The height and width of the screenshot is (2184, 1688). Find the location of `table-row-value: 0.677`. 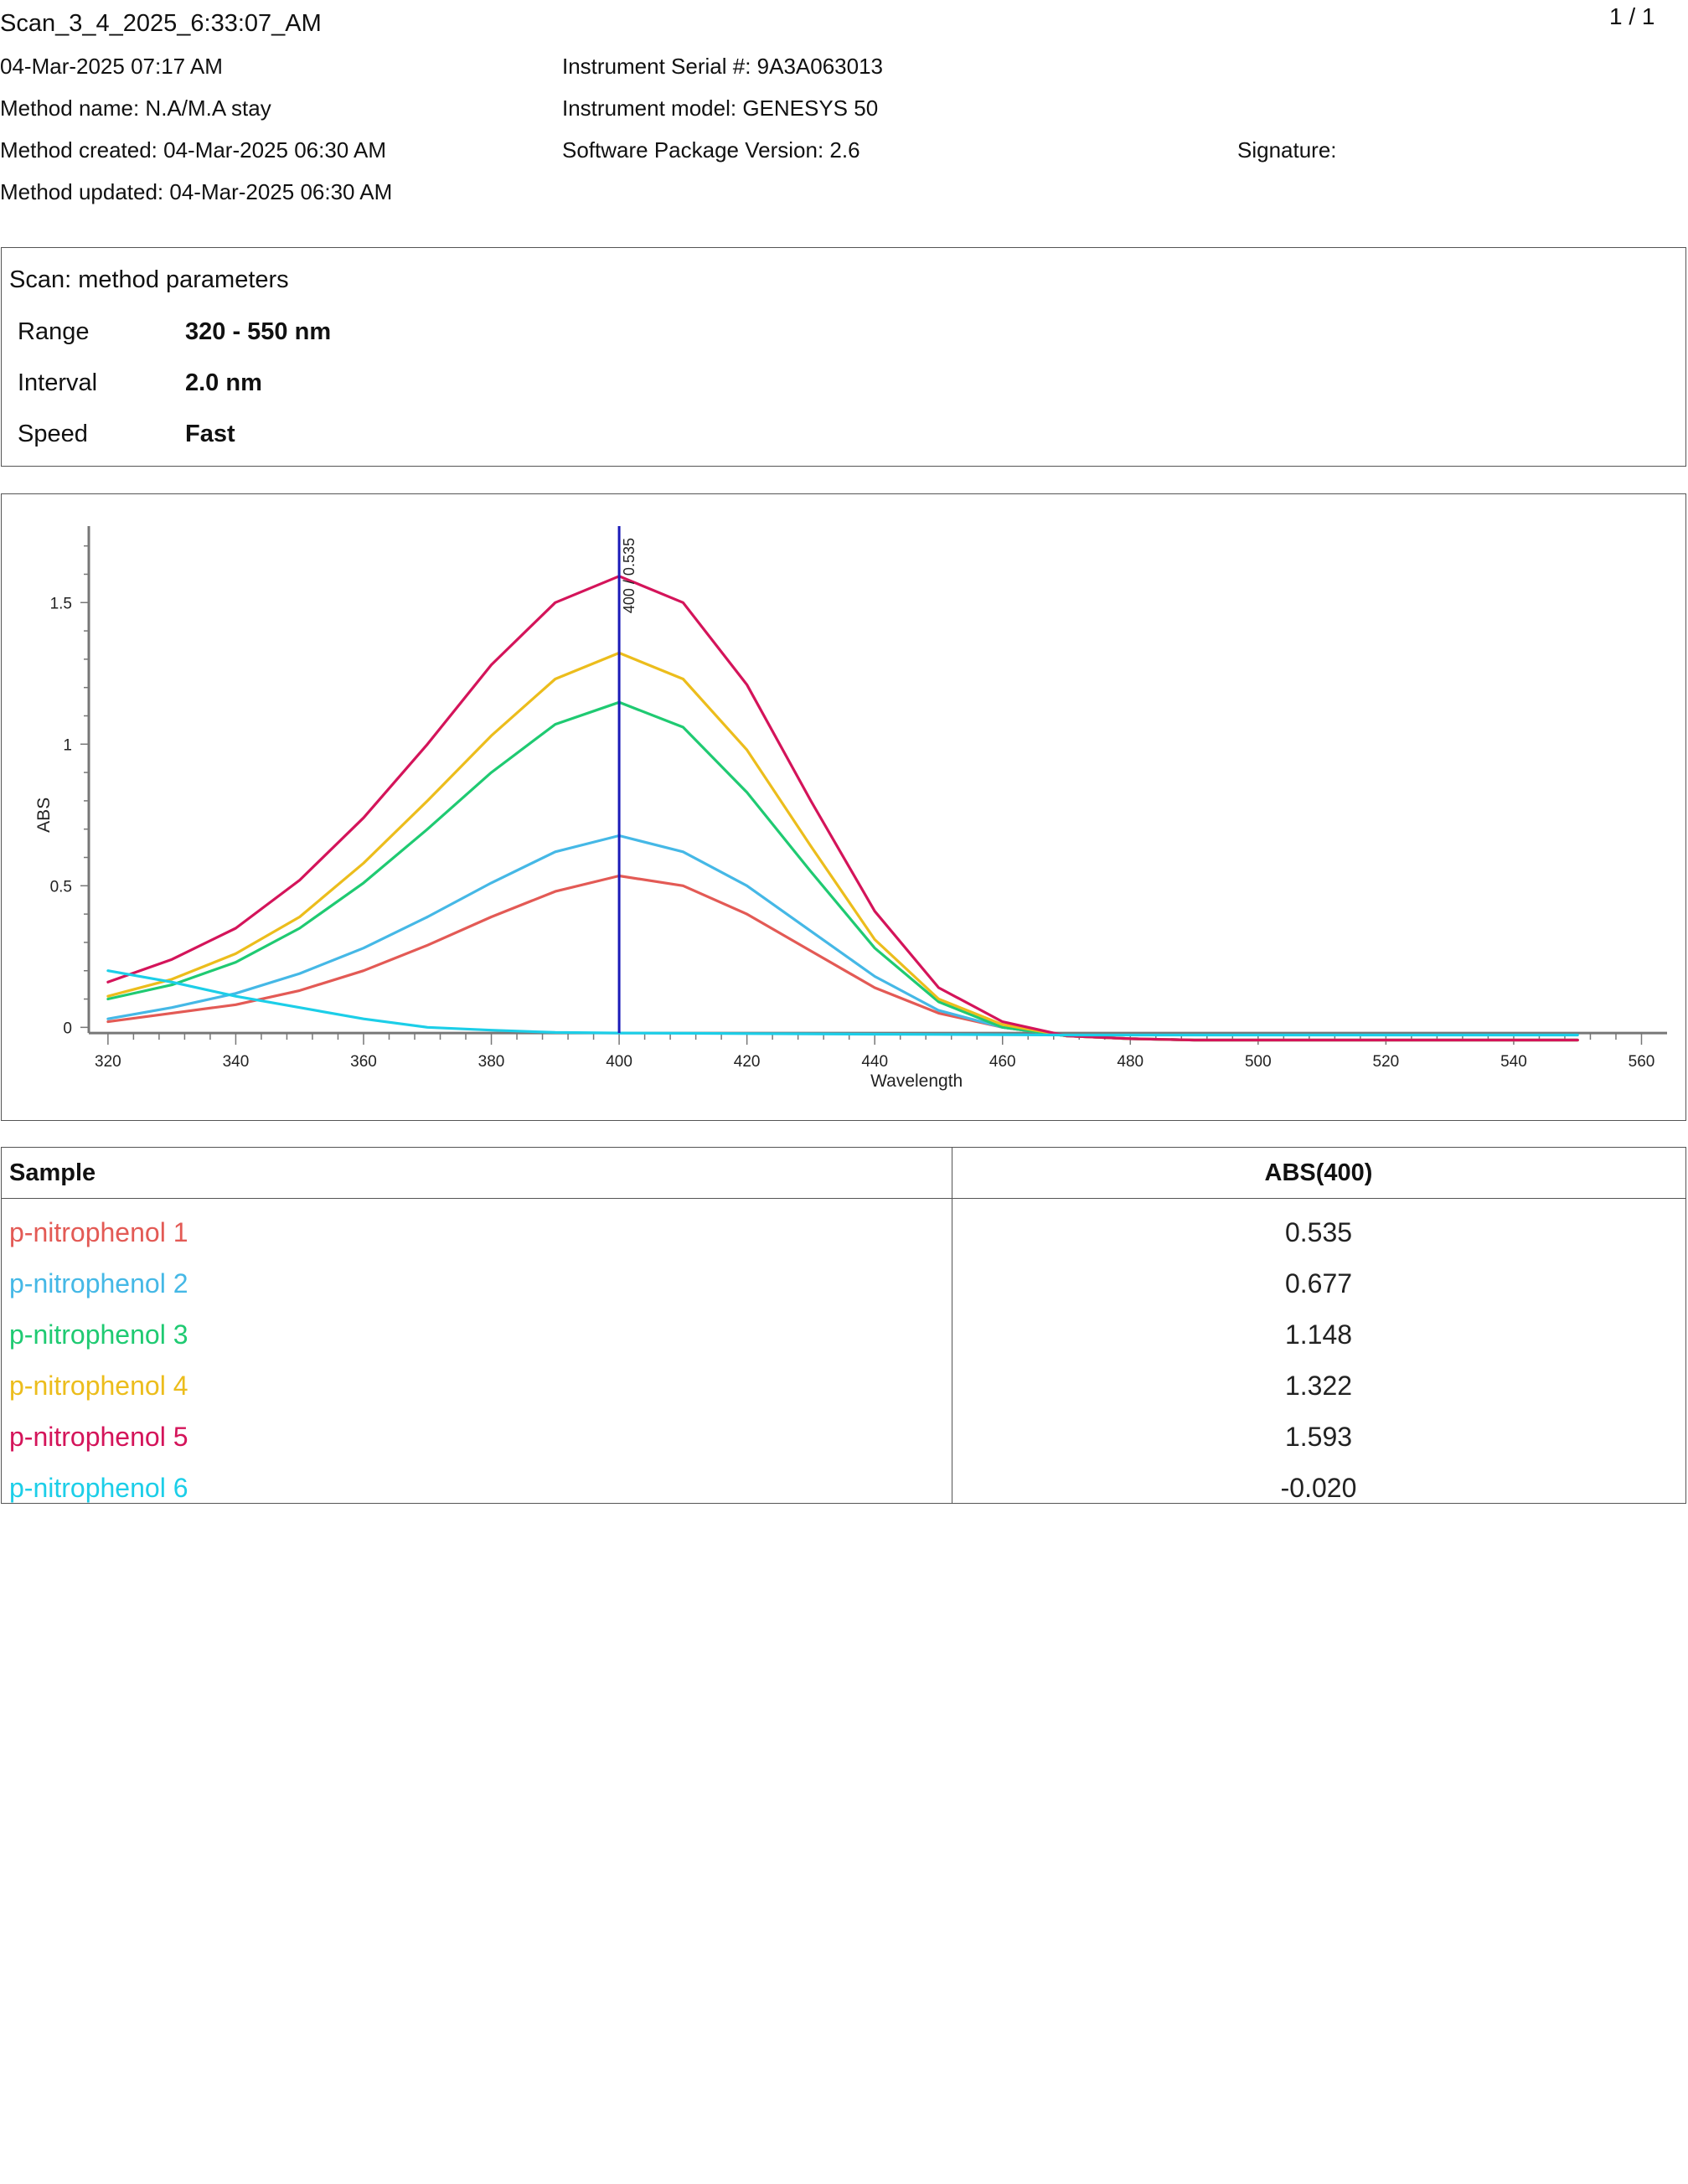

table-row-value: 0.677 is located at coordinates (1318, 1283).